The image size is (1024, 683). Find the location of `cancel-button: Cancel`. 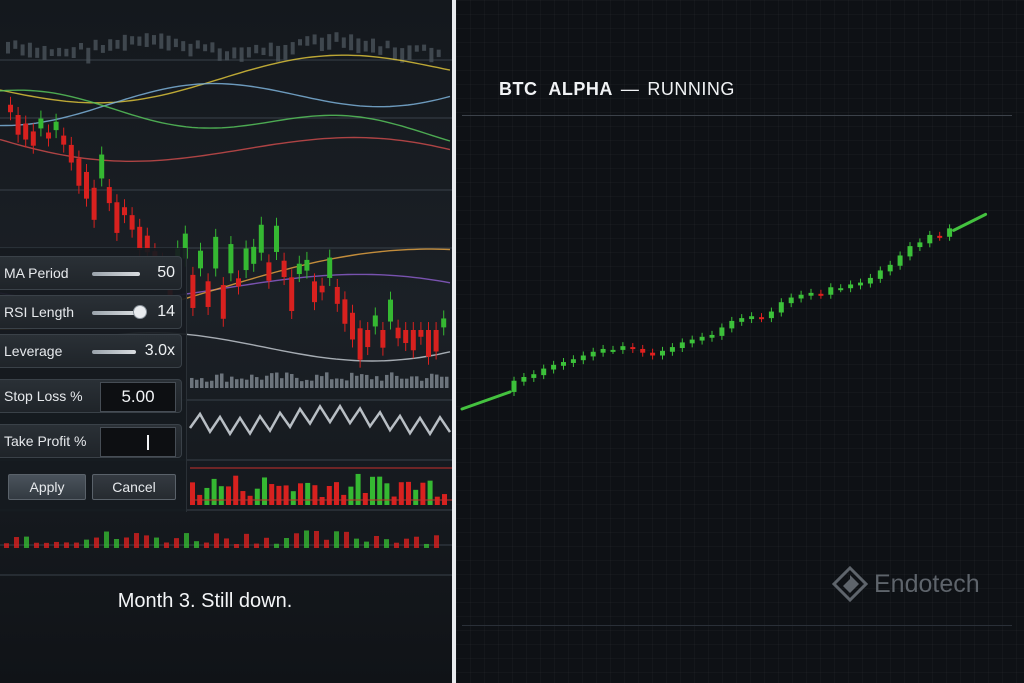

cancel-button: Cancel is located at coordinates (134, 487).